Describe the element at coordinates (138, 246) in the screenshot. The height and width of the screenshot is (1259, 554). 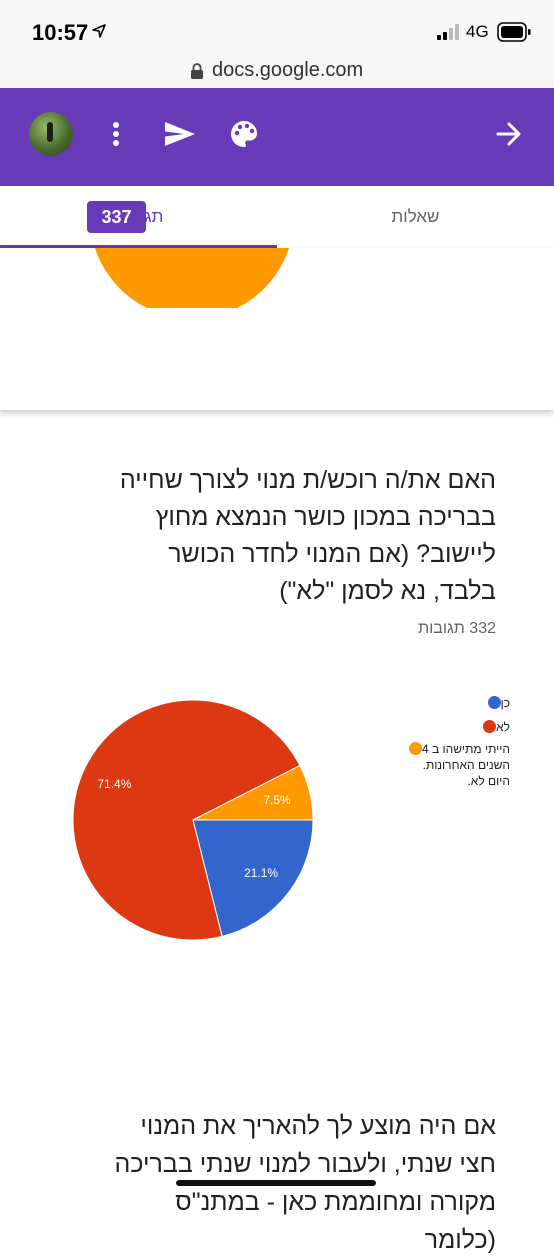
I see `tab-active-indicator` at that location.